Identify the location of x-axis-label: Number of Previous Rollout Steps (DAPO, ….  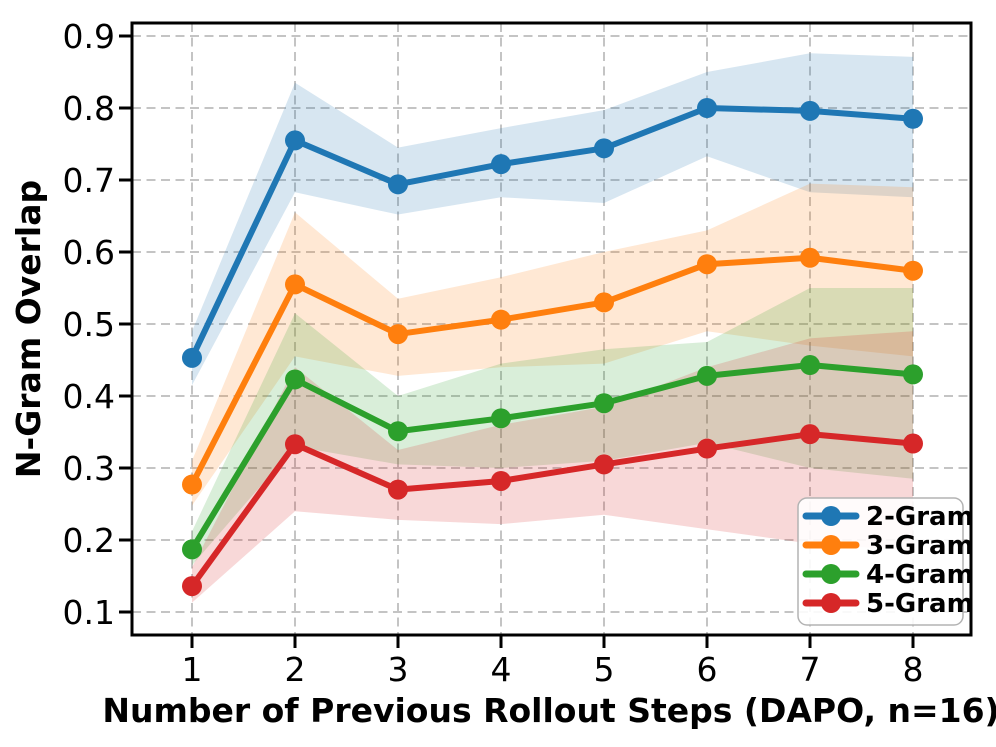
(549, 710).